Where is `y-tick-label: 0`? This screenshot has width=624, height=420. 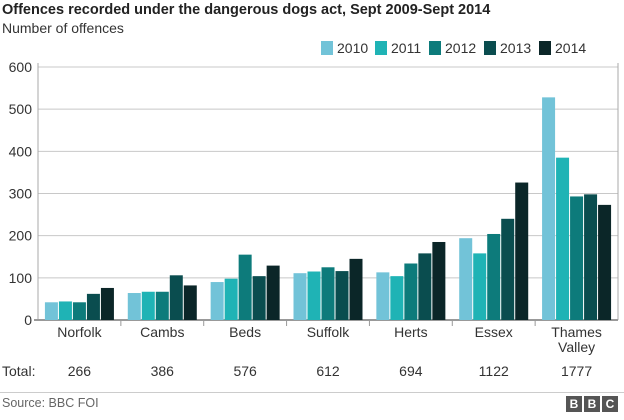
y-tick-label: 0 is located at coordinates (28, 320).